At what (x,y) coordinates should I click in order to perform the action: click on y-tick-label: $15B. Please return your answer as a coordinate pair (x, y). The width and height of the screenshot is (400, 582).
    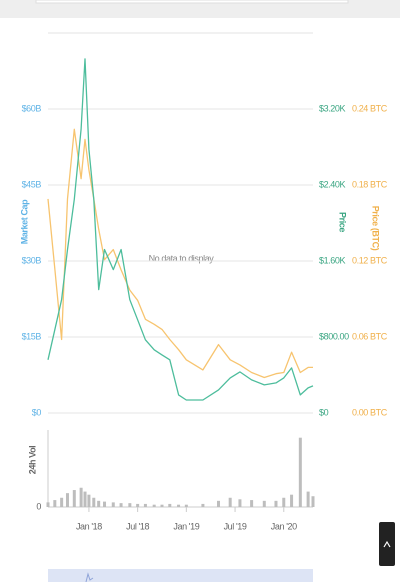
    Looking at the image, I should click on (32, 336).